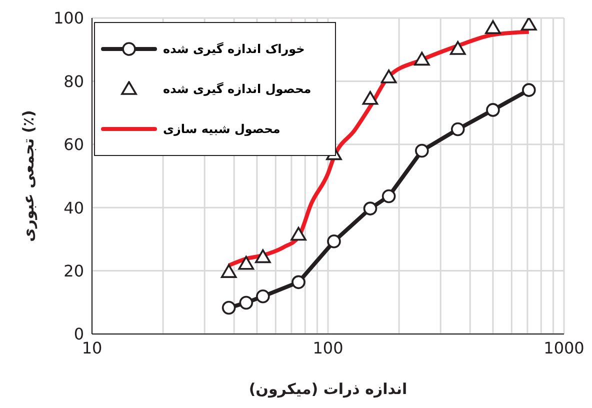  What do you see at coordinates (564, 348) in the screenshot?
I see `x-tick-label: 1000` at bounding box center [564, 348].